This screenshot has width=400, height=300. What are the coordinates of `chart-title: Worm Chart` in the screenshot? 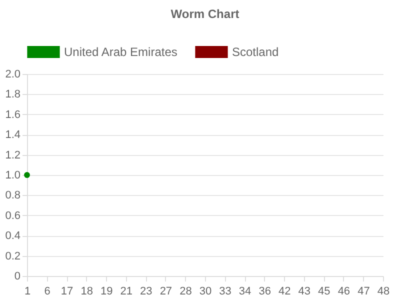 It's located at (205, 14).